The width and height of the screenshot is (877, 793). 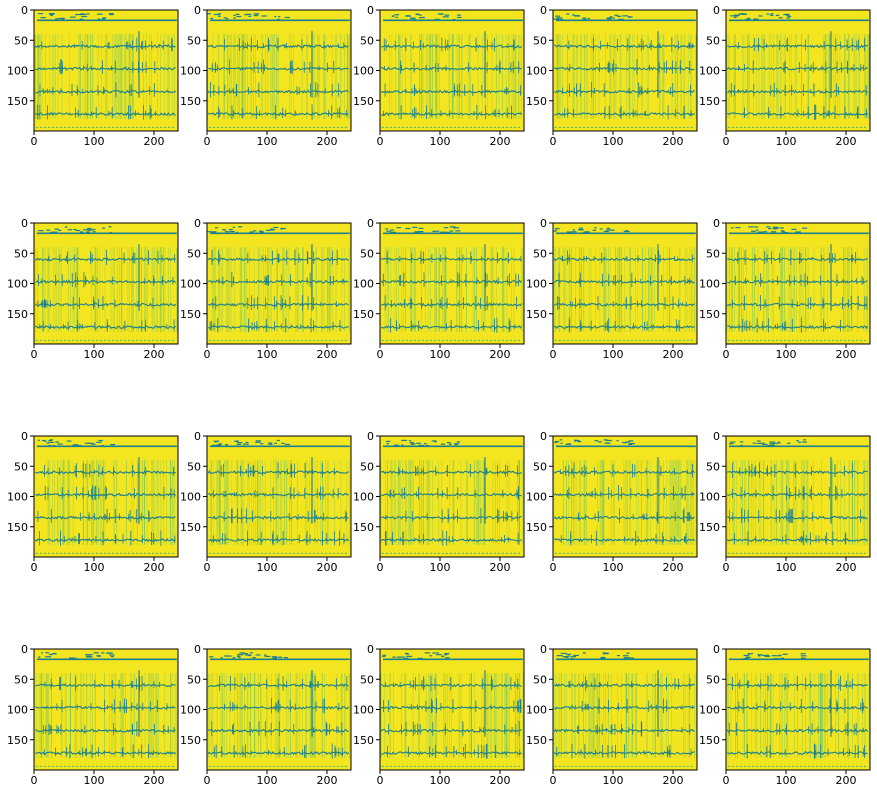 What do you see at coordinates (536, 740) in the screenshot?
I see `y-tick-label: 150` at bounding box center [536, 740].